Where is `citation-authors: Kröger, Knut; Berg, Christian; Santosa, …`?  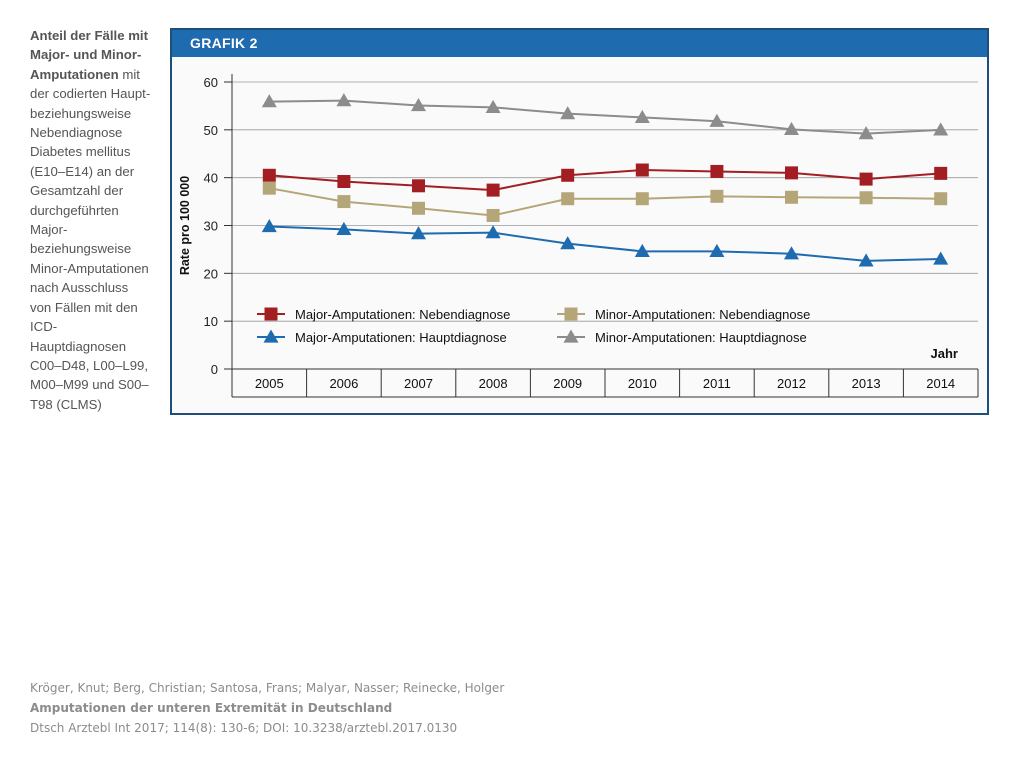
citation-authors: Kröger, Knut; Berg, Christian; Santosa, … is located at coordinates (267, 688).